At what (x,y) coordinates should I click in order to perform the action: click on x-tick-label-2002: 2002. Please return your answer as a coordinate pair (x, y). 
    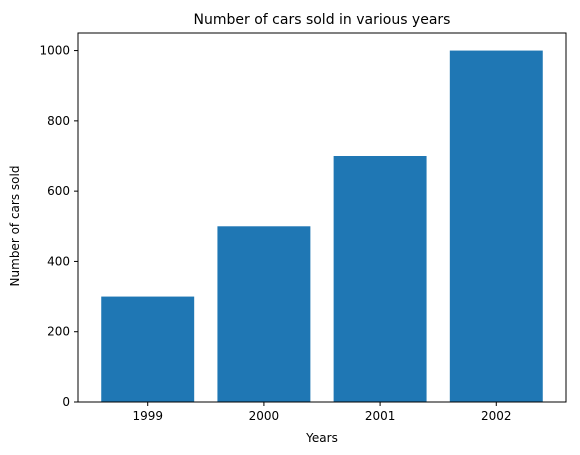
    Looking at the image, I should click on (496, 416).